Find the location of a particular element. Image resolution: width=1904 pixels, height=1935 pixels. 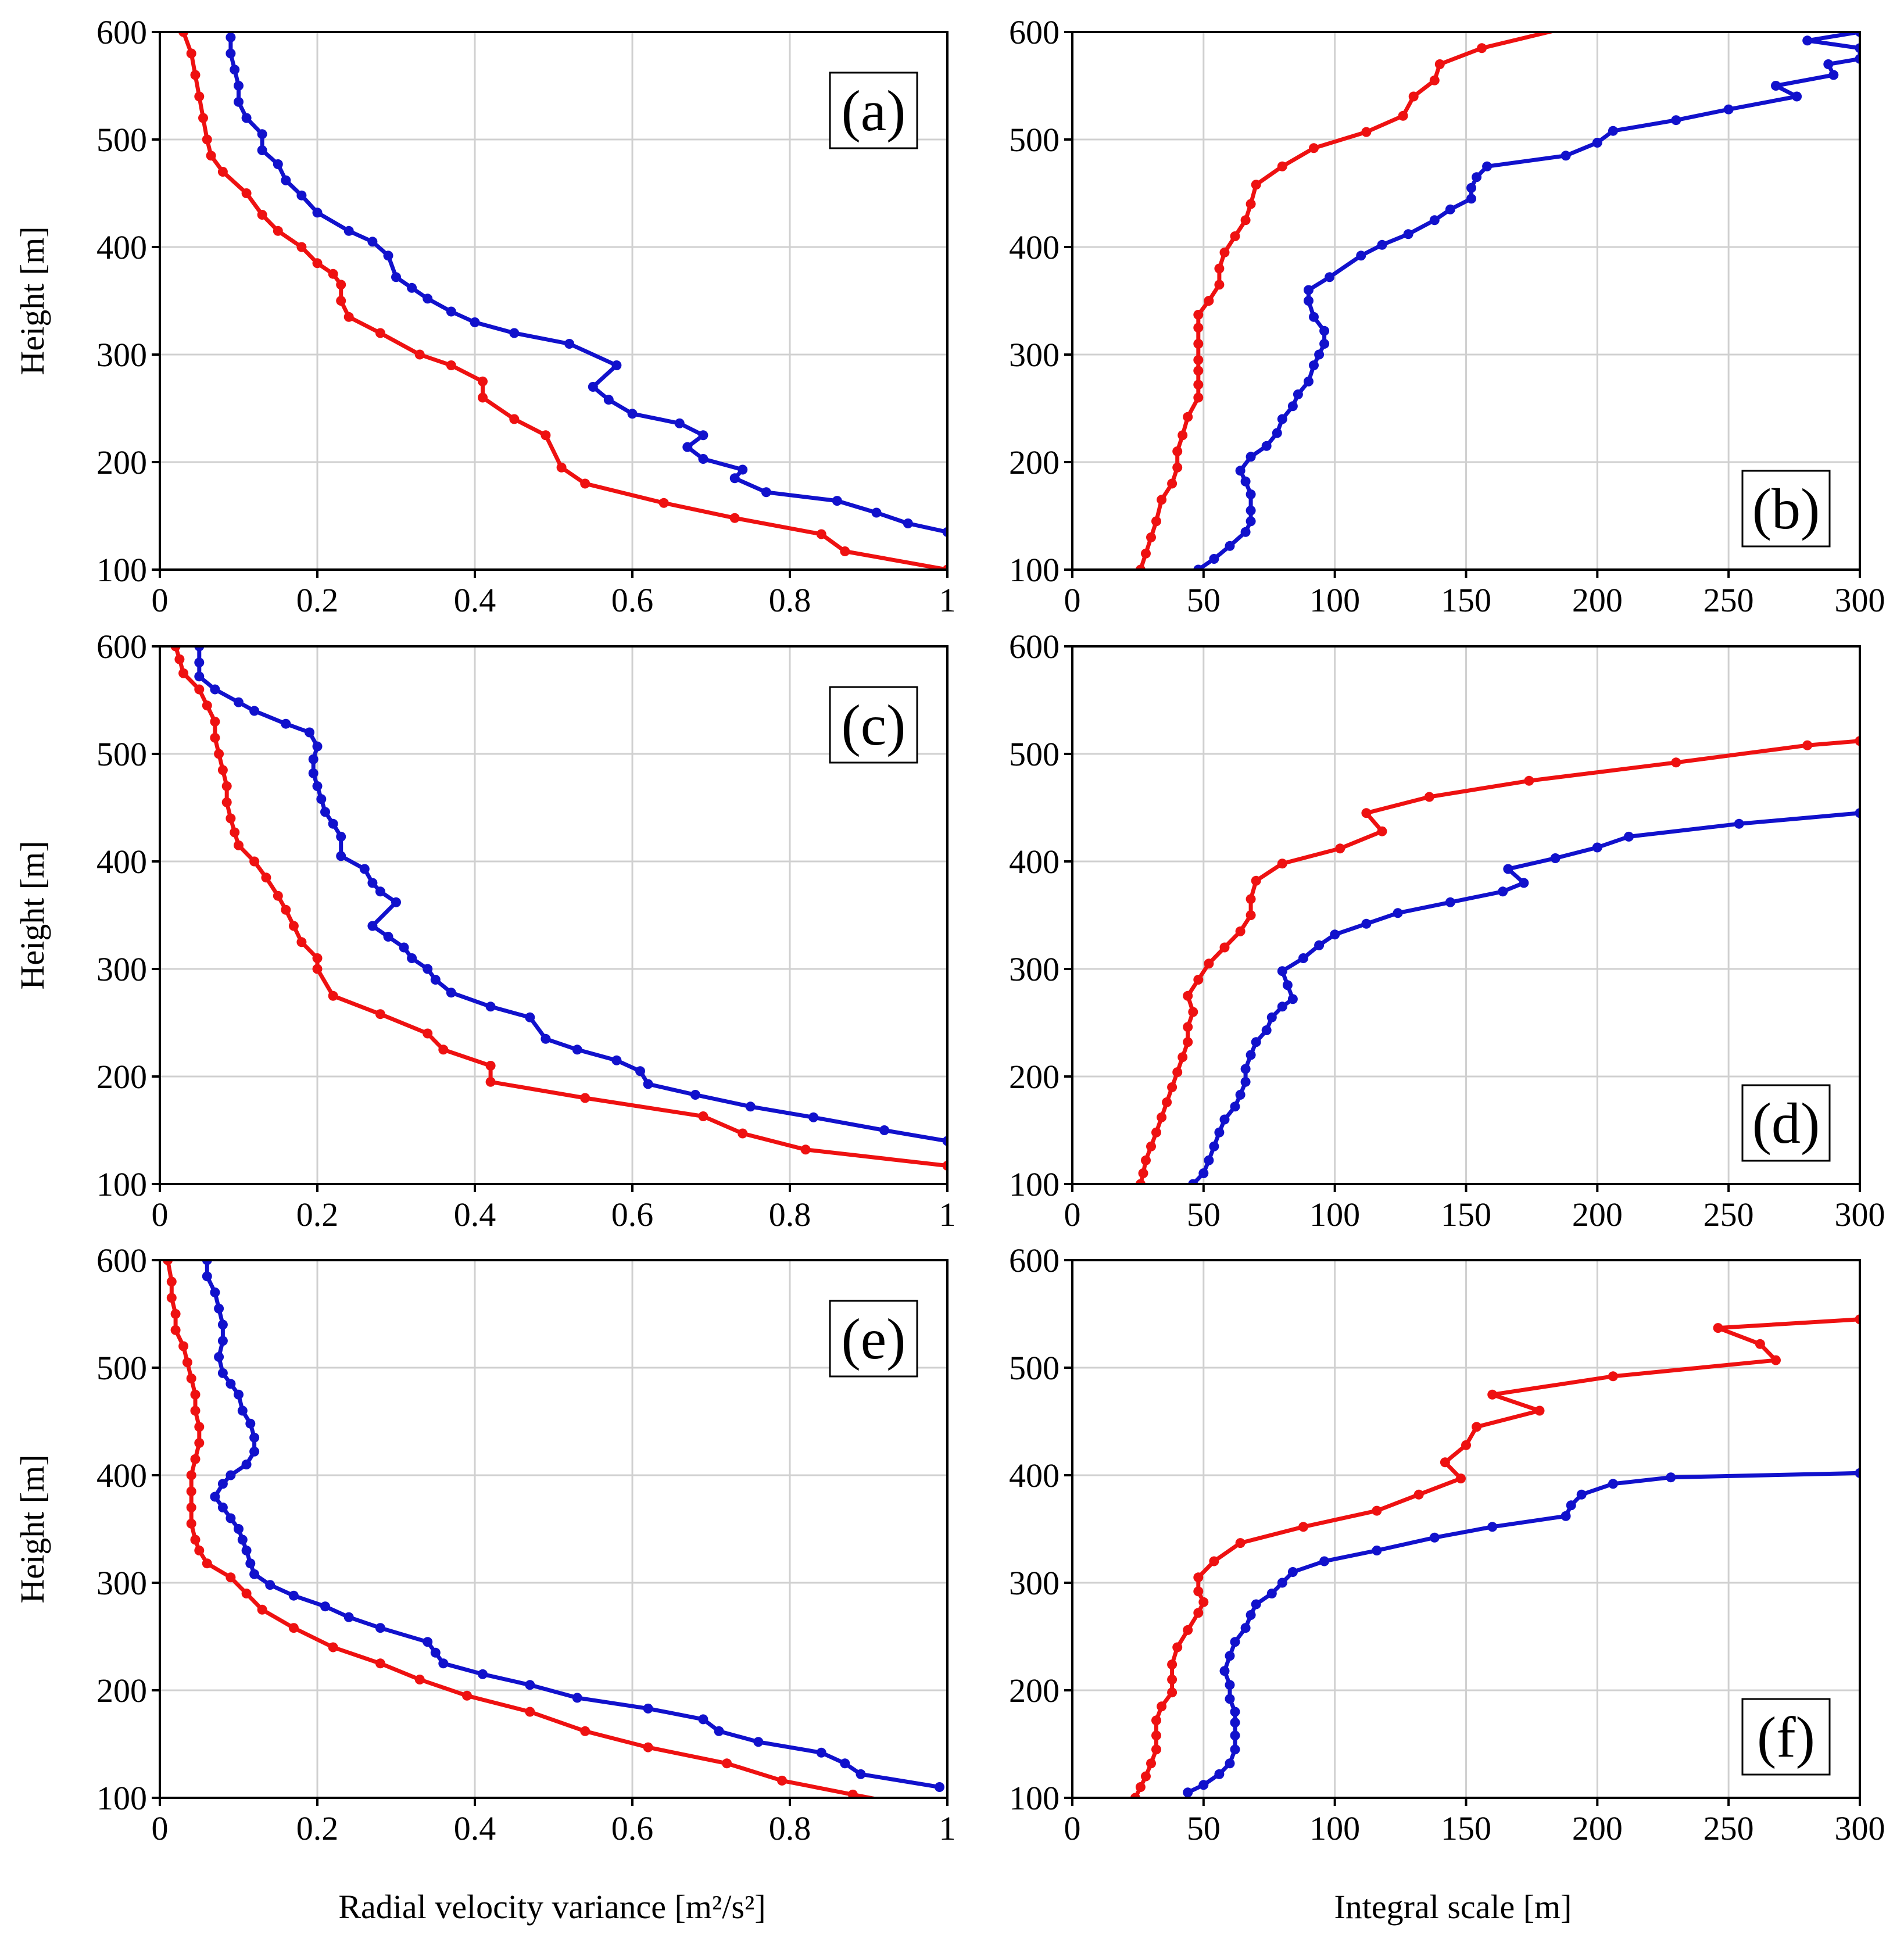

x-tick-label: 50 is located at coordinates (1204, 600).